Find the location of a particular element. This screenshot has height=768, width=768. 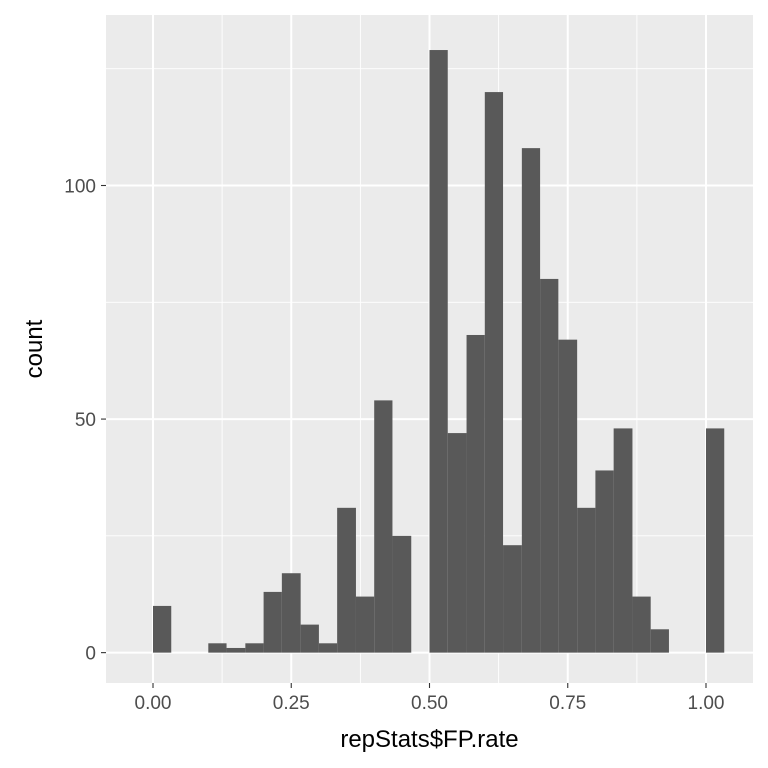

y-tick-label: 0 is located at coordinates (90, 654).